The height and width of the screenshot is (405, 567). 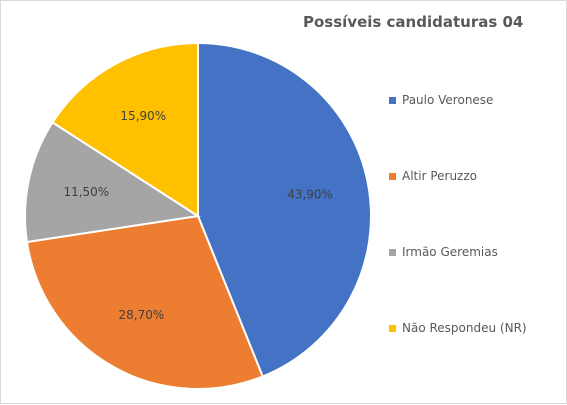 I want to click on legend-label-2: Altir Peruzzo, so click(x=439, y=176).